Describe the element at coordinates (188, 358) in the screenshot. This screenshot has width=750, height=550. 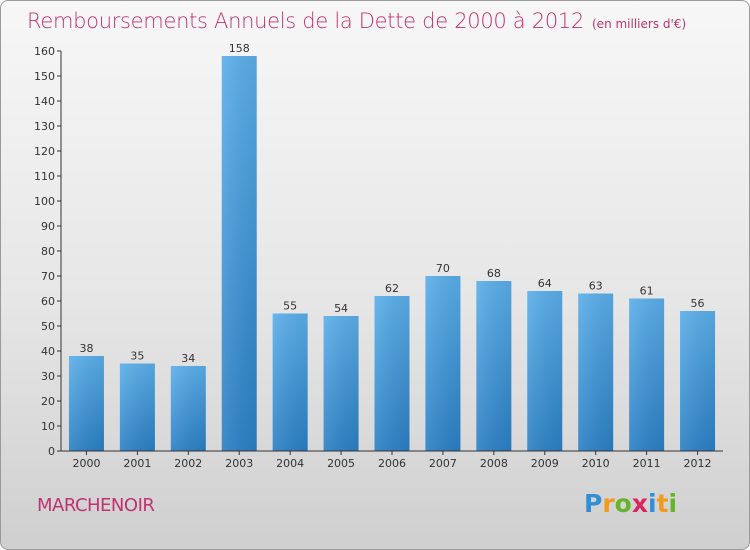
I see `bar-value-label: 34` at that location.